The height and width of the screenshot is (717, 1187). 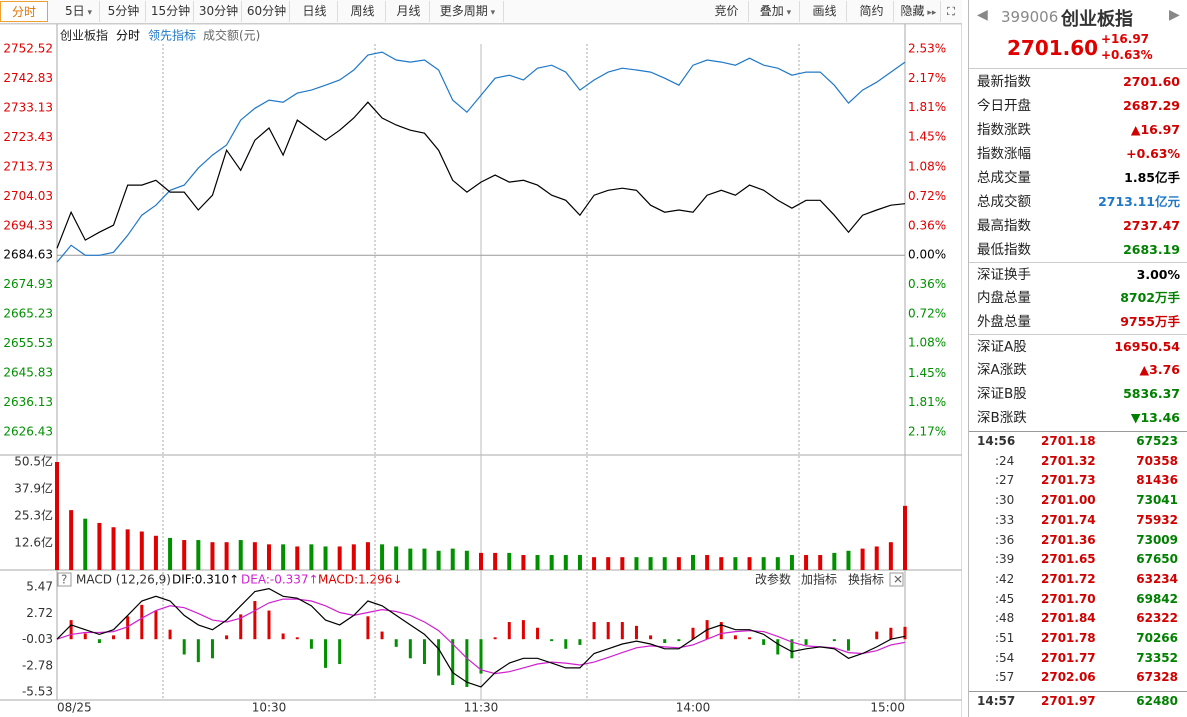 I want to click on stat-value: ▲16.97, so click(x=1155, y=129).